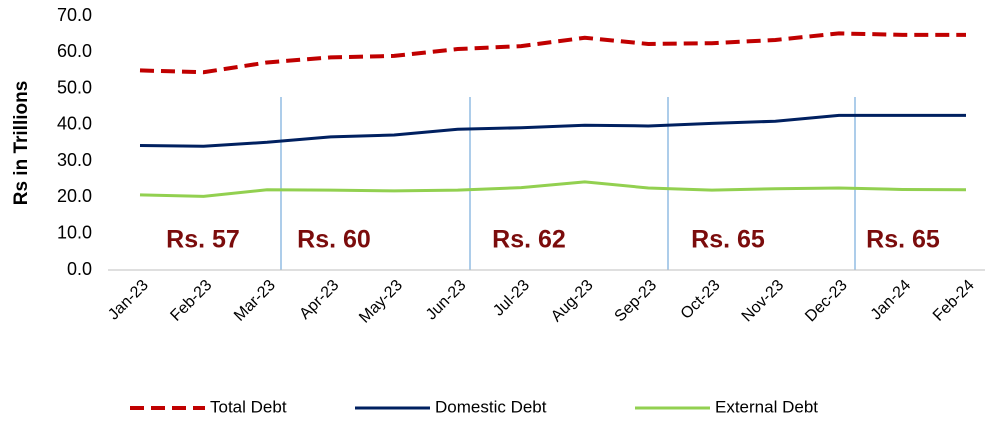 This screenshot has width=998, height=421. What do you see at coordinates (491, 406) in the screenshot?
I see `legend-label: Domestic Debt` at bounding box center [491, 406].